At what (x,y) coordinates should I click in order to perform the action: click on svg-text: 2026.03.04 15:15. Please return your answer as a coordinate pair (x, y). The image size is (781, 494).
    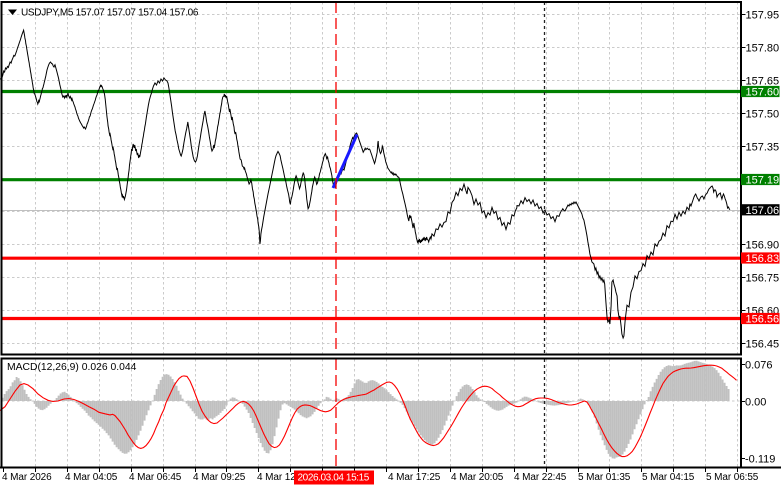
    Looking at the image, I should click on (334, 478).